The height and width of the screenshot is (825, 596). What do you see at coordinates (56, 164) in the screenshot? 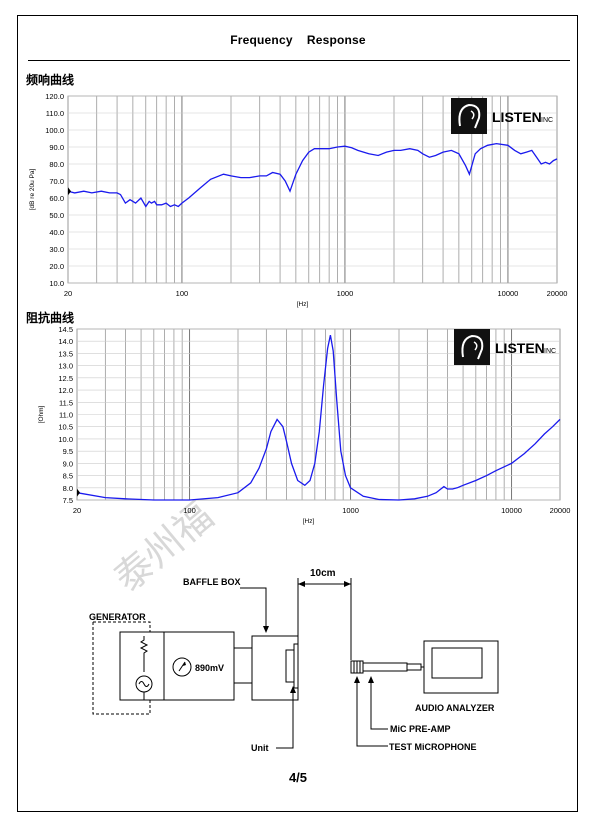
I see `freq-ytick-label: 80.0` at bounding box center [56, 164].